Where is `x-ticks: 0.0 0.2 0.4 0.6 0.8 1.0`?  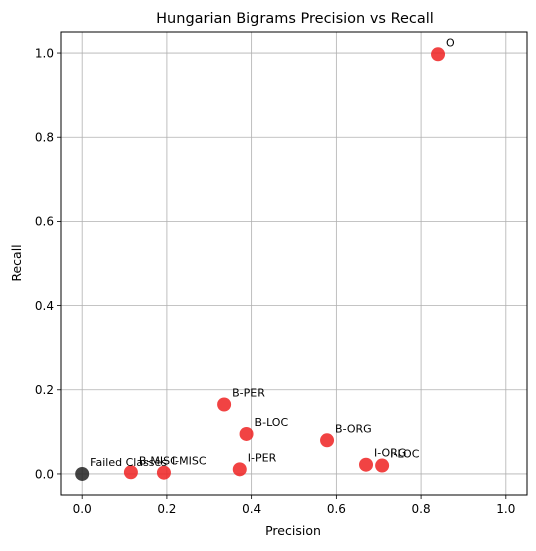 x-ticks: 0.0 0.2 0.4 0.6 0.8 1.0 is located at coordinates (294, 505).